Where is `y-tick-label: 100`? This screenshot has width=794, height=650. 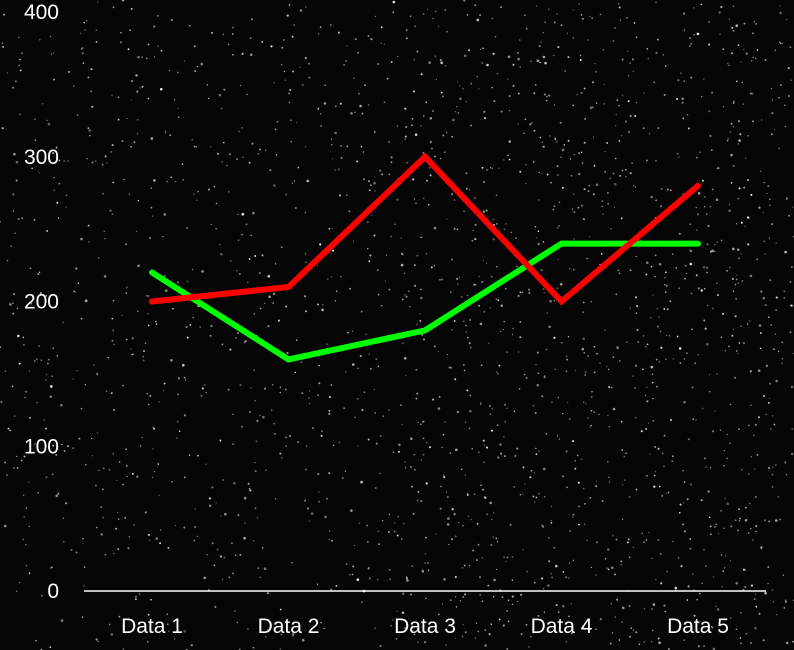 y-tick-label: 100 is located at coordinates (41, 446).